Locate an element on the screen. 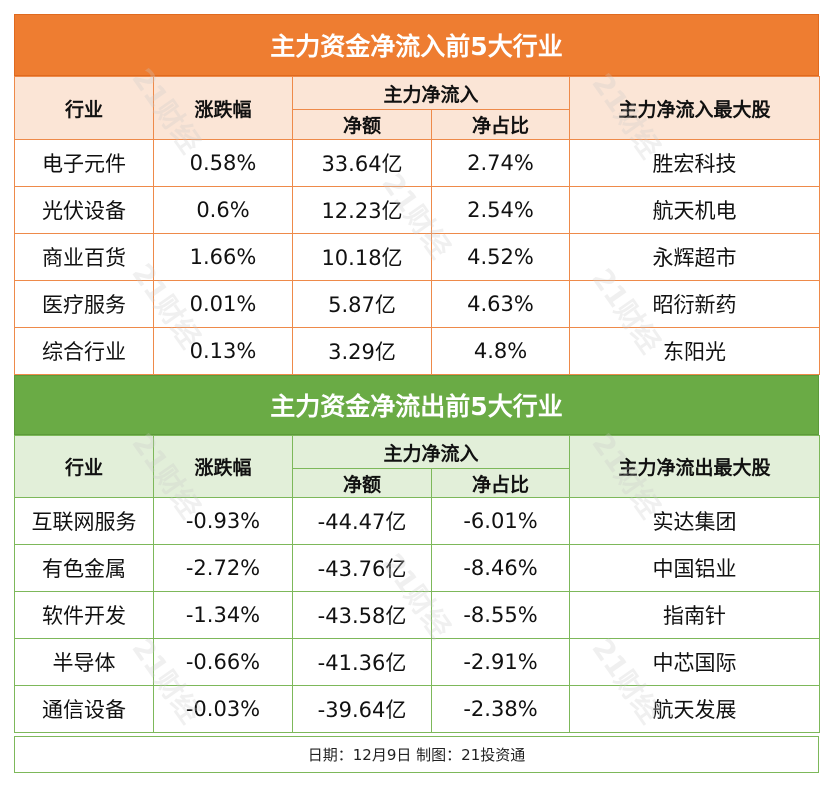 Image resolution: width=832 pixels, height=788 pixels. industry-cell: 通信设备 is located at coordinates (84, 709).